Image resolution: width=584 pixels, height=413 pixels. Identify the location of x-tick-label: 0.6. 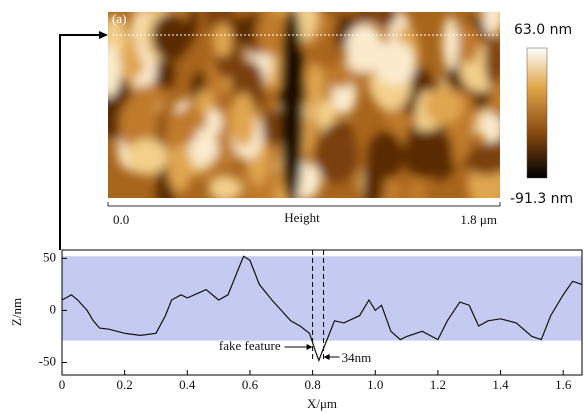
(250, 384).